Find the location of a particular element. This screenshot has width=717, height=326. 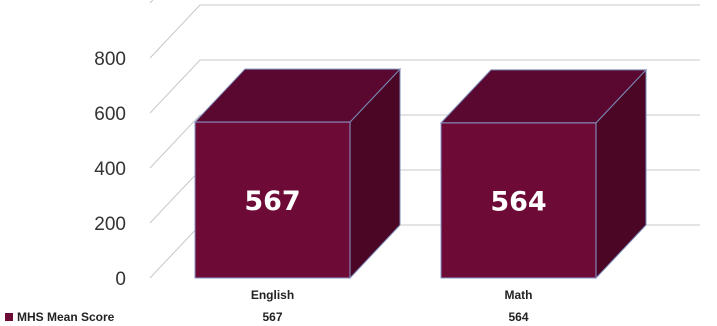

legend-swatch is located at coordinates (9, 317).